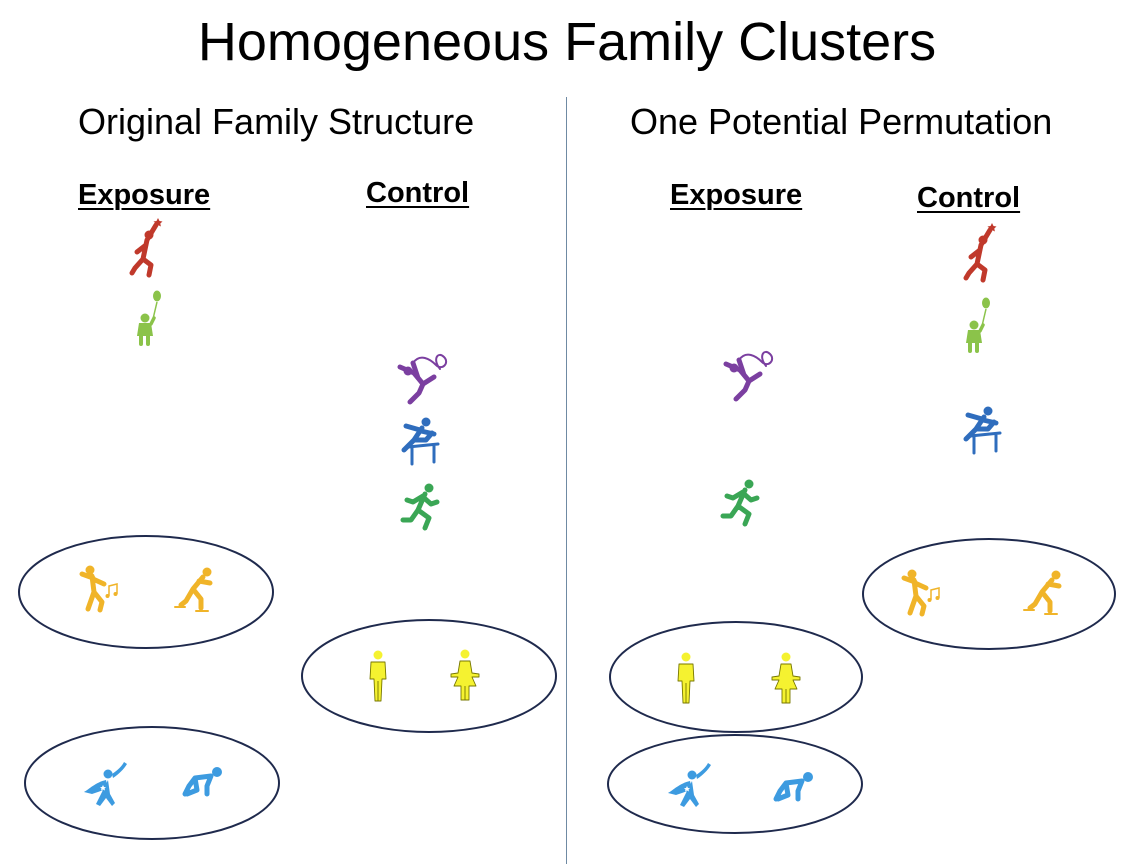  Describe the element at coordinates (144, 195) in the screenshot. I see `left-exposure-label: Exposure` at that location.